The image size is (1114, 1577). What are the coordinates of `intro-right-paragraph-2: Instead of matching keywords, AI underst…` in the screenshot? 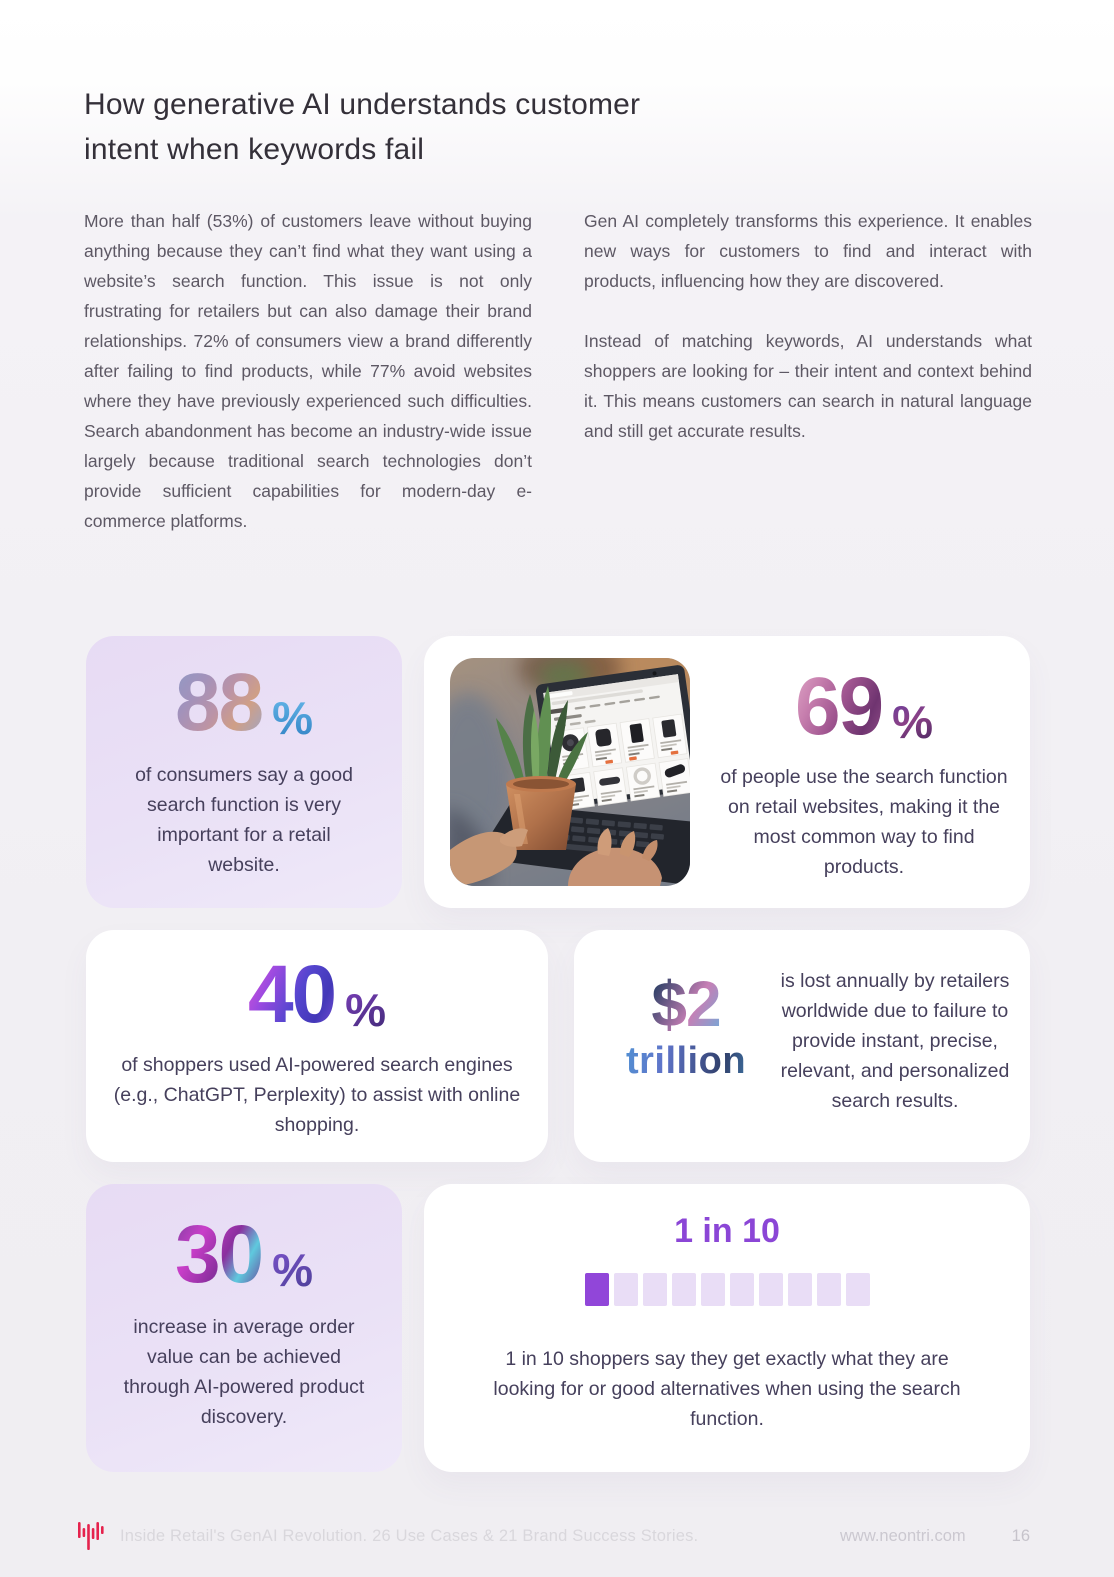 It's located at (808, 386).